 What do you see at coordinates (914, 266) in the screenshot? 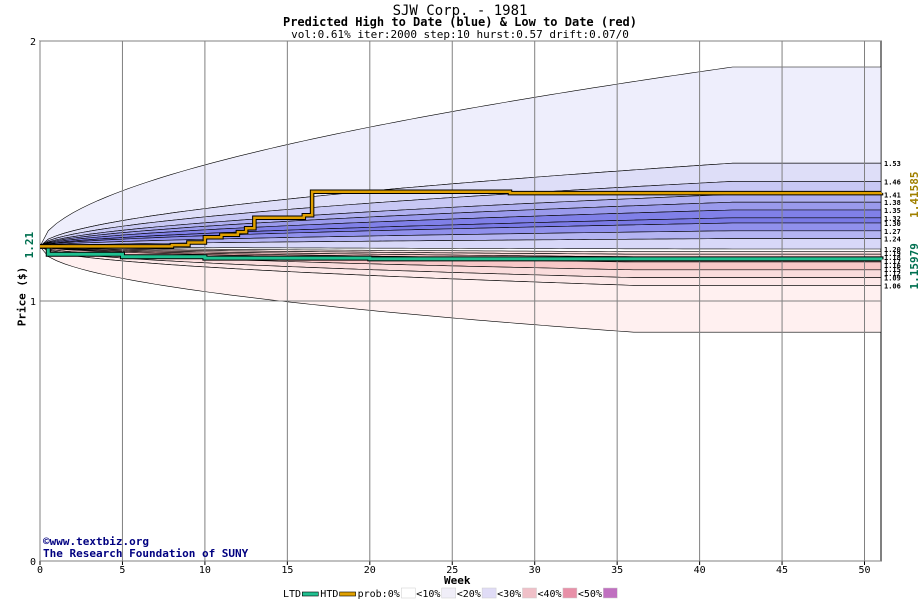
I see `ltd-end-label: 1.15979` at bounding box center [914, 266].